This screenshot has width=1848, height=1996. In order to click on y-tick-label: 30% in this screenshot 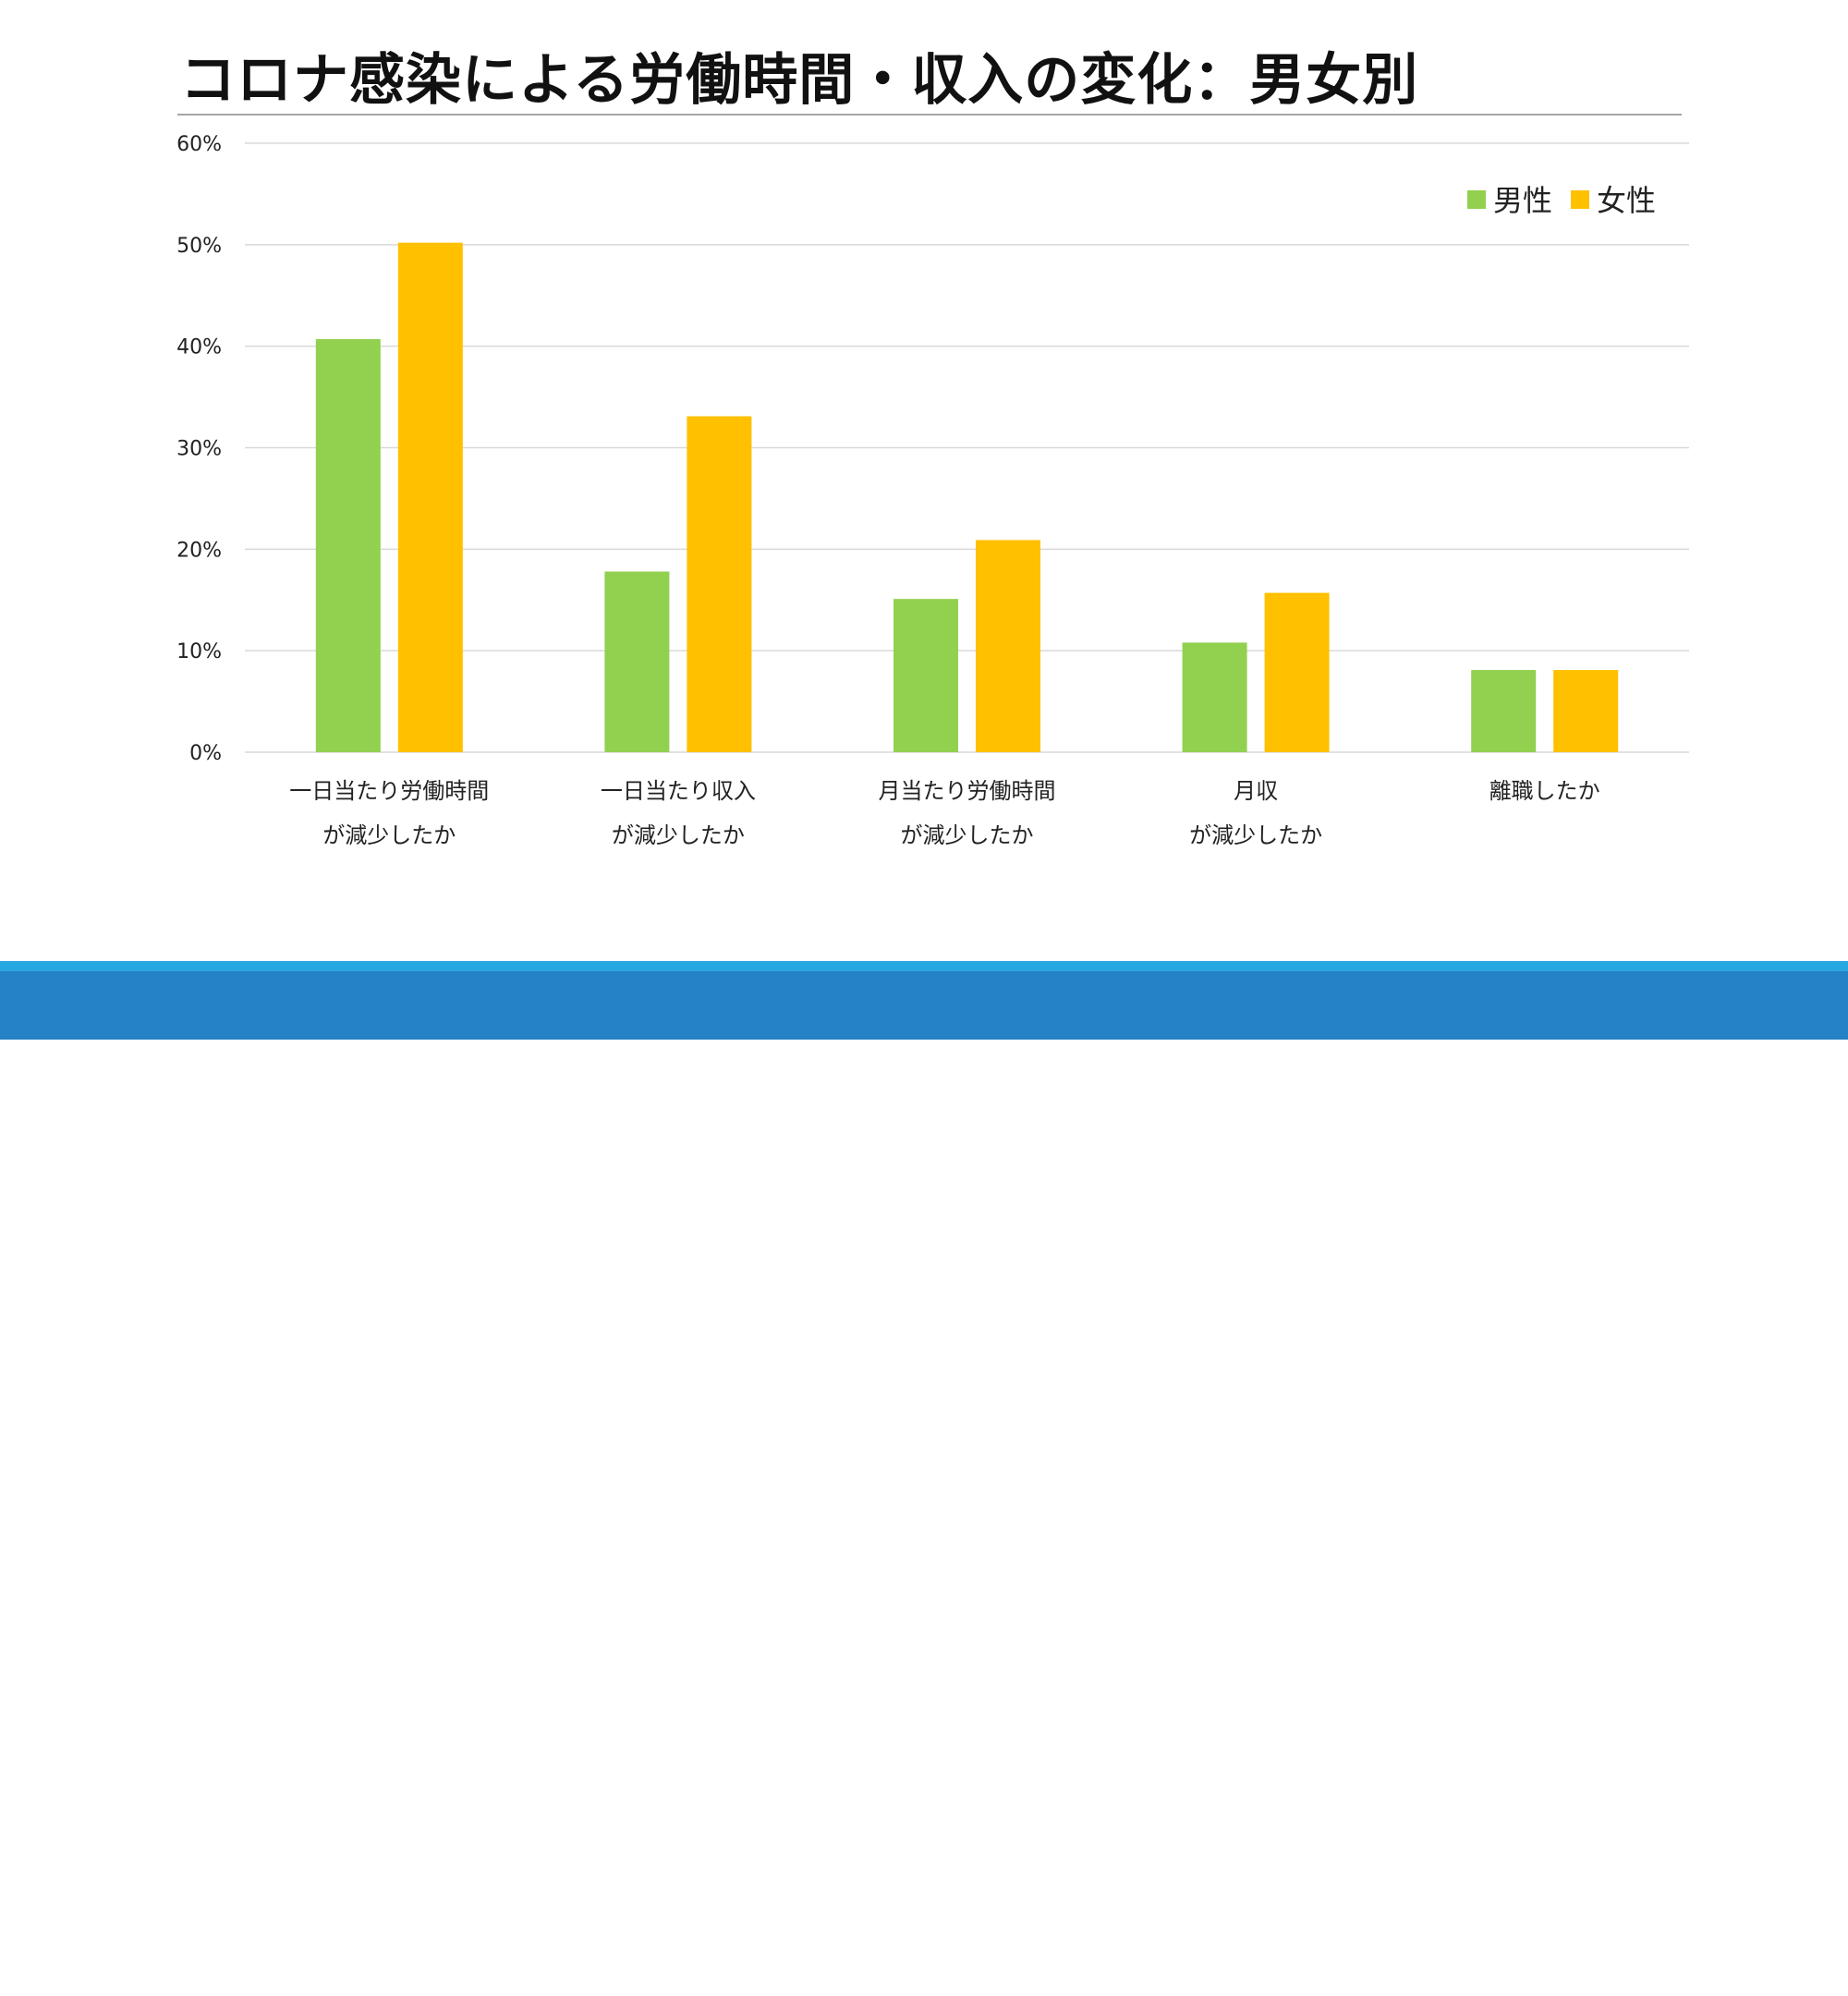, I will do `click(199, 449)`.